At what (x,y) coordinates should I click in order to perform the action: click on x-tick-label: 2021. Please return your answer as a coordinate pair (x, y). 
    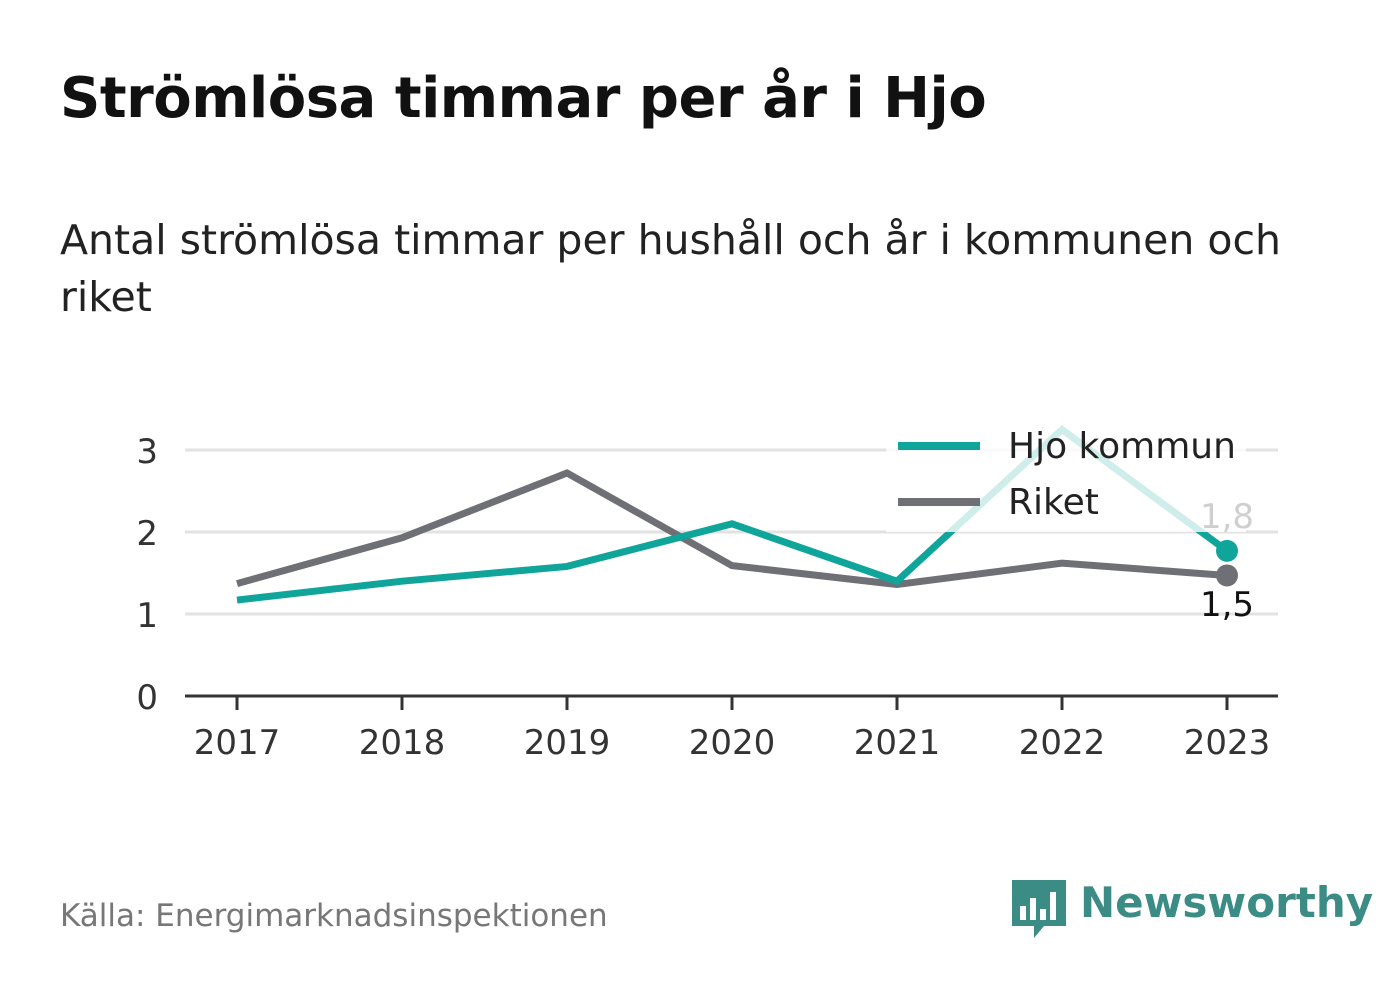
    Looking at the image, I should click on (897, 743).